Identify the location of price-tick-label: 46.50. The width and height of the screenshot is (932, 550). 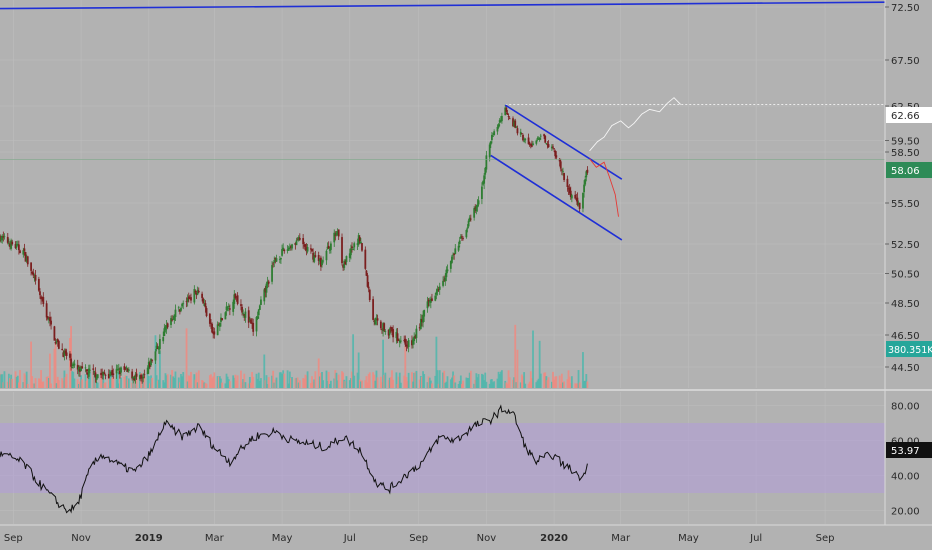
(905, 336).